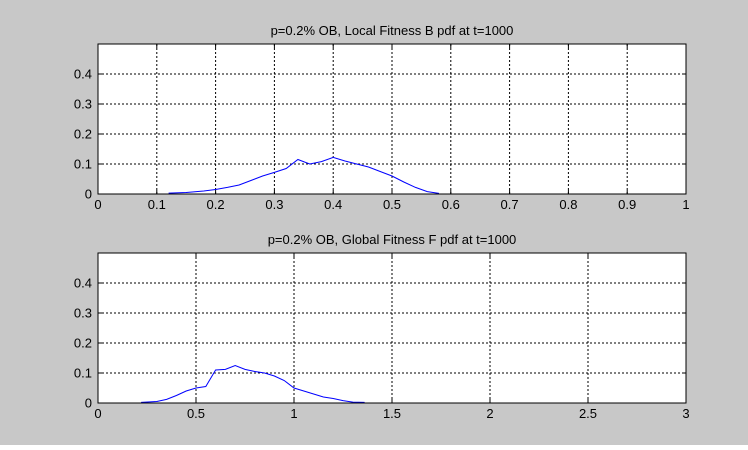 This screenshot has height=450, width=748. What do you see at coordinates (627, 204) in the screenshot?
I see `x-tick-label: 0.9` at bounding box center [627, 204].